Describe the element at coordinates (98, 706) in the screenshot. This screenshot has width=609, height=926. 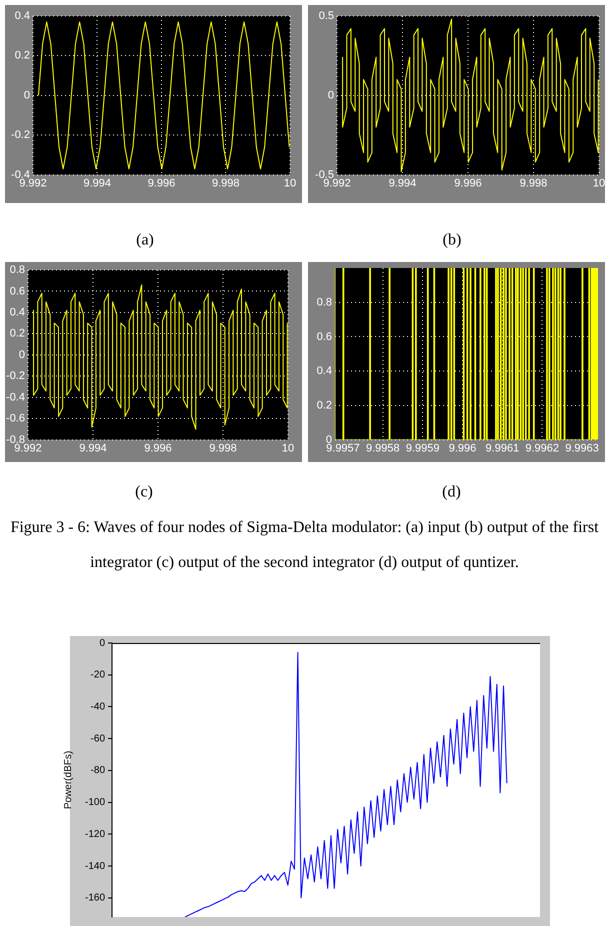
I see `y-tick-label: -40` at that location.